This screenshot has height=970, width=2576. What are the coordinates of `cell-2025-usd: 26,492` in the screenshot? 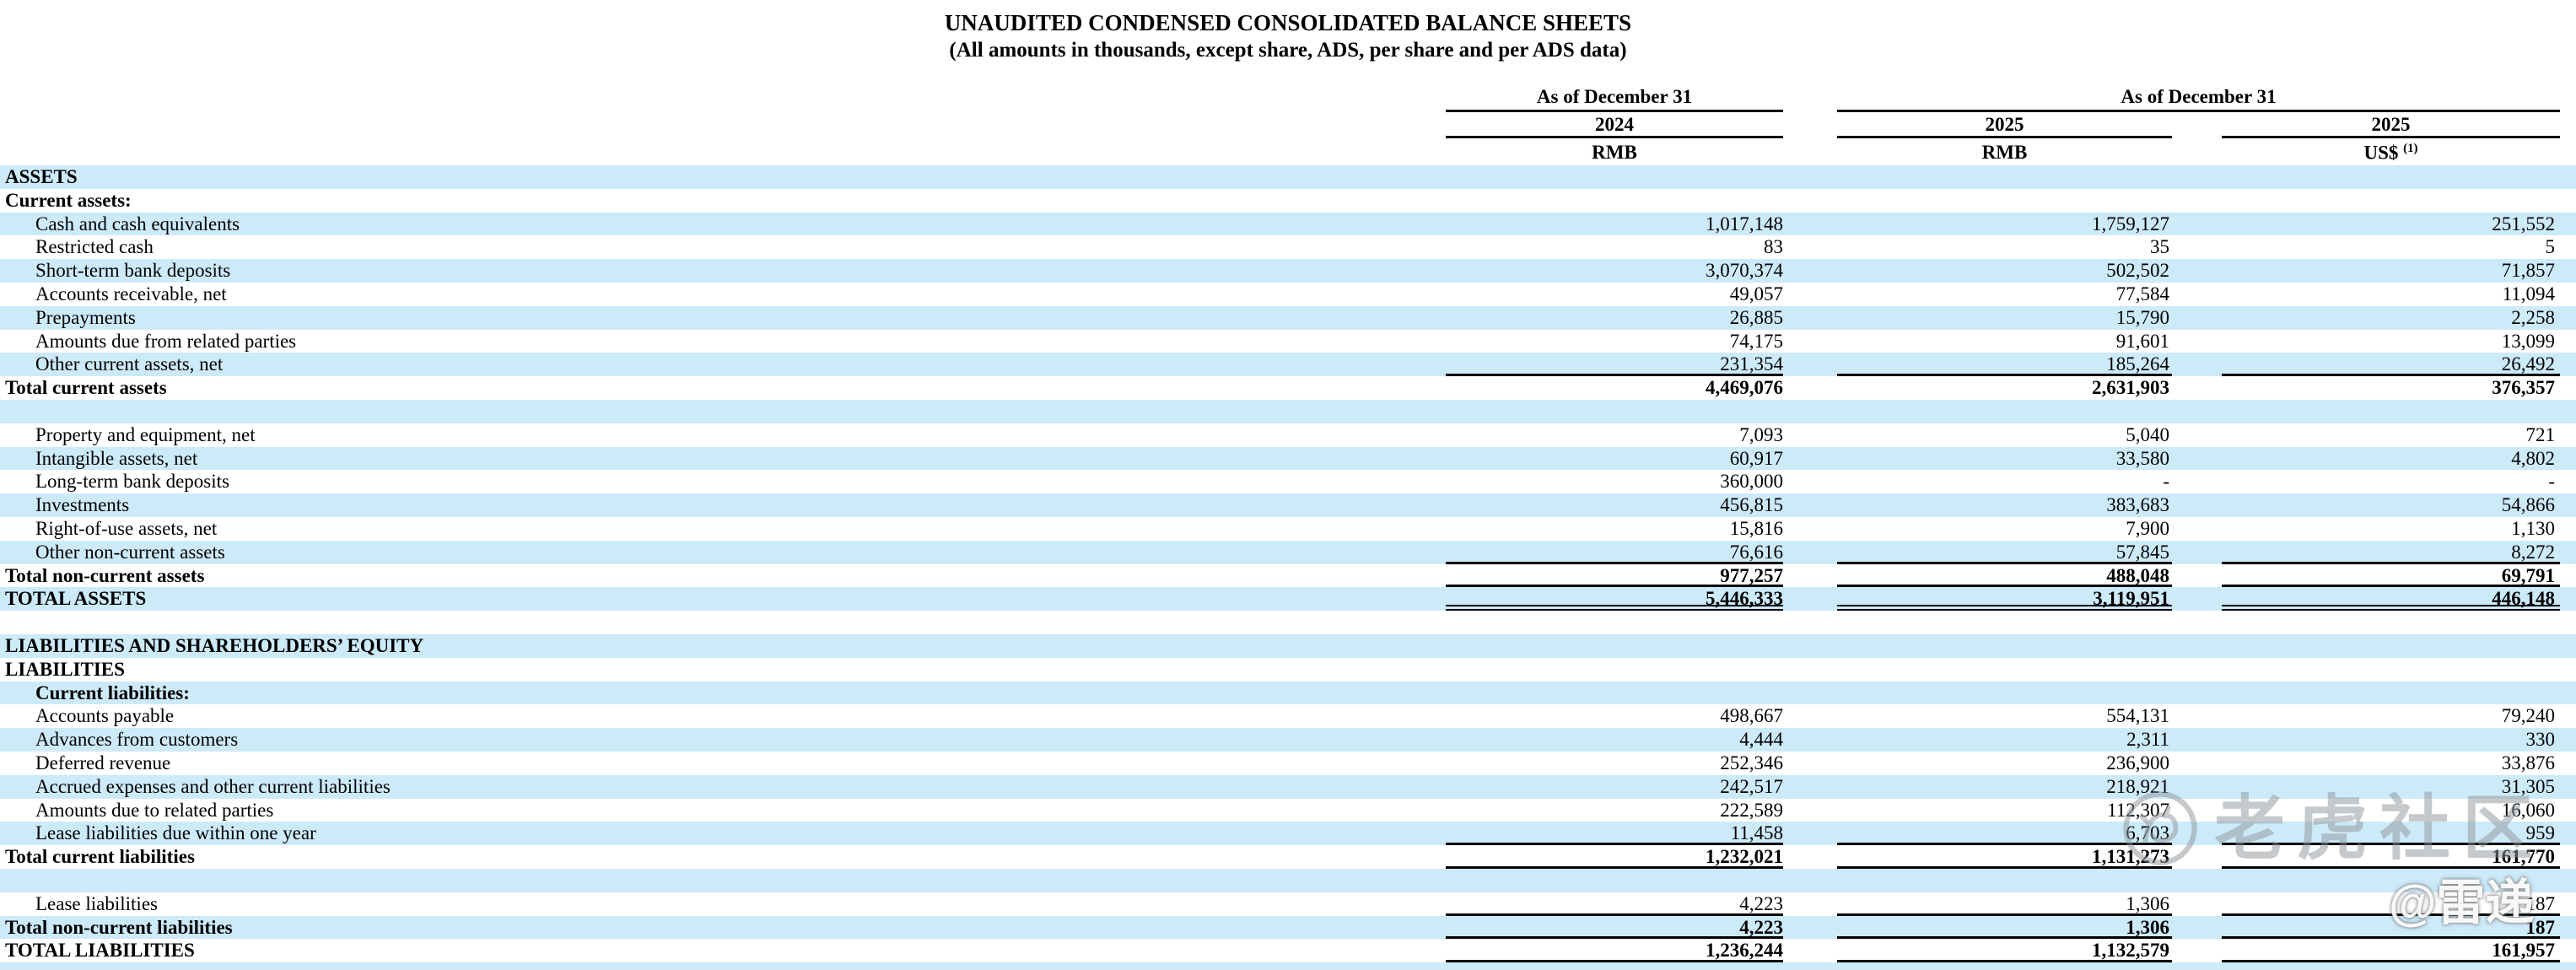 It's located at (2391, 365).